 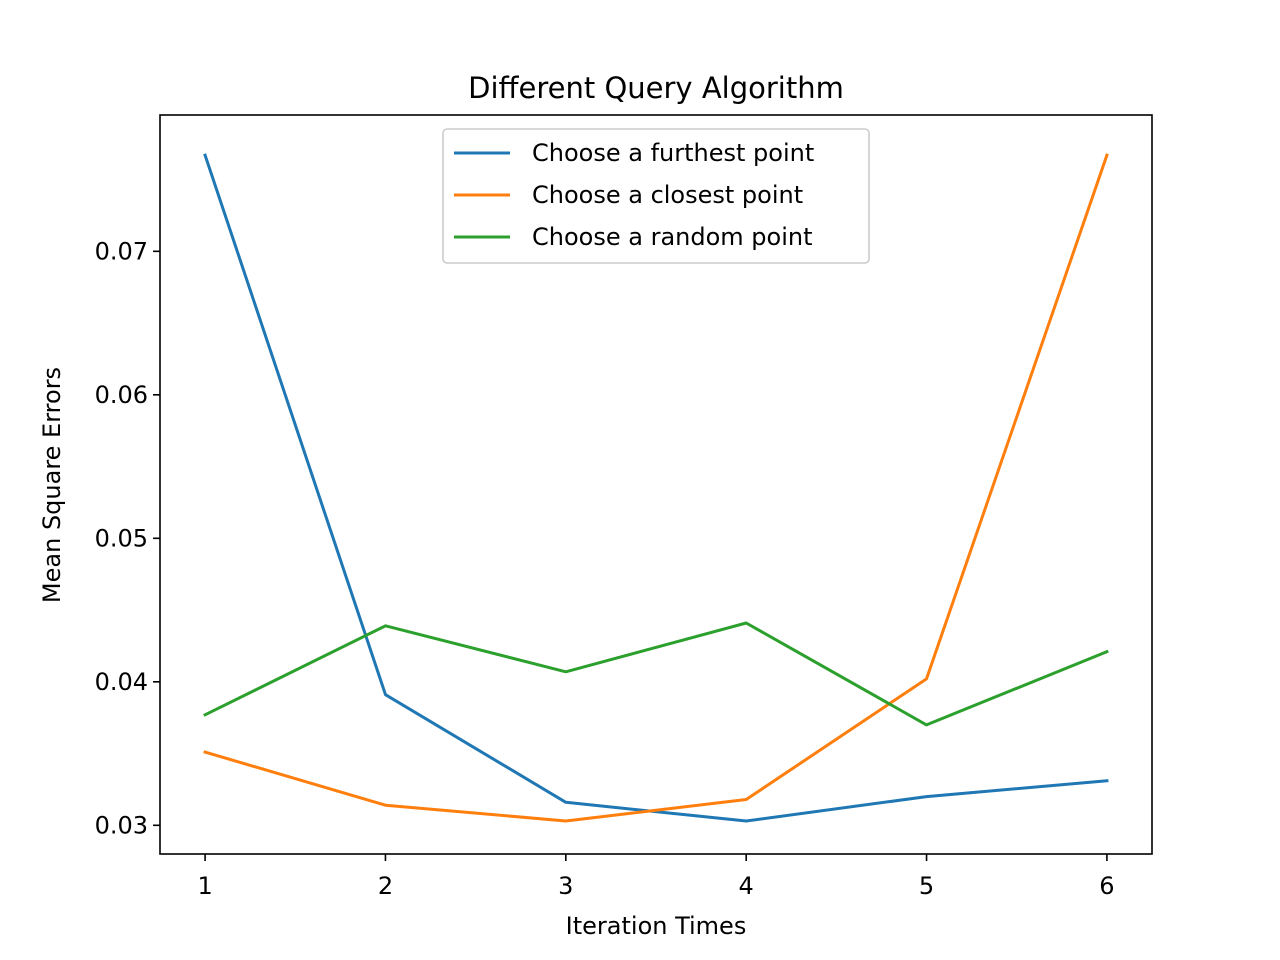 What do you see at coordinates (656, 88) in the screenshot?
I see `chart-title: Different Query Algorithm` at bounding box center [656, 88].